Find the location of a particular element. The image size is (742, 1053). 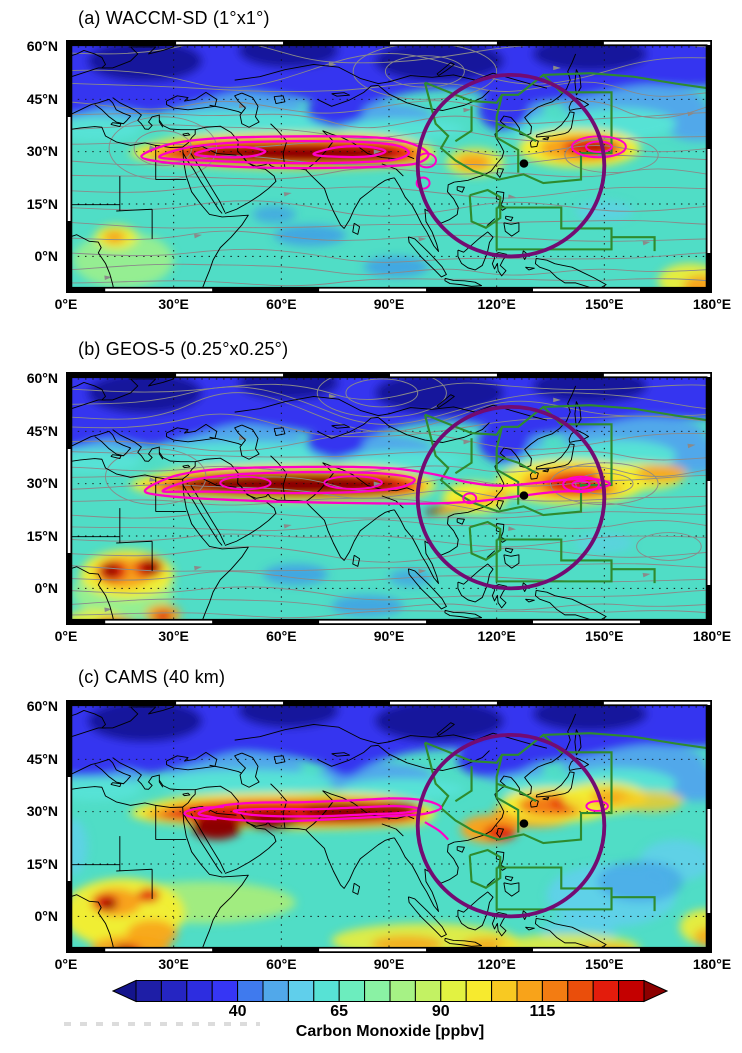

colorbar-arrow-left is located at coordinates (124, 991).